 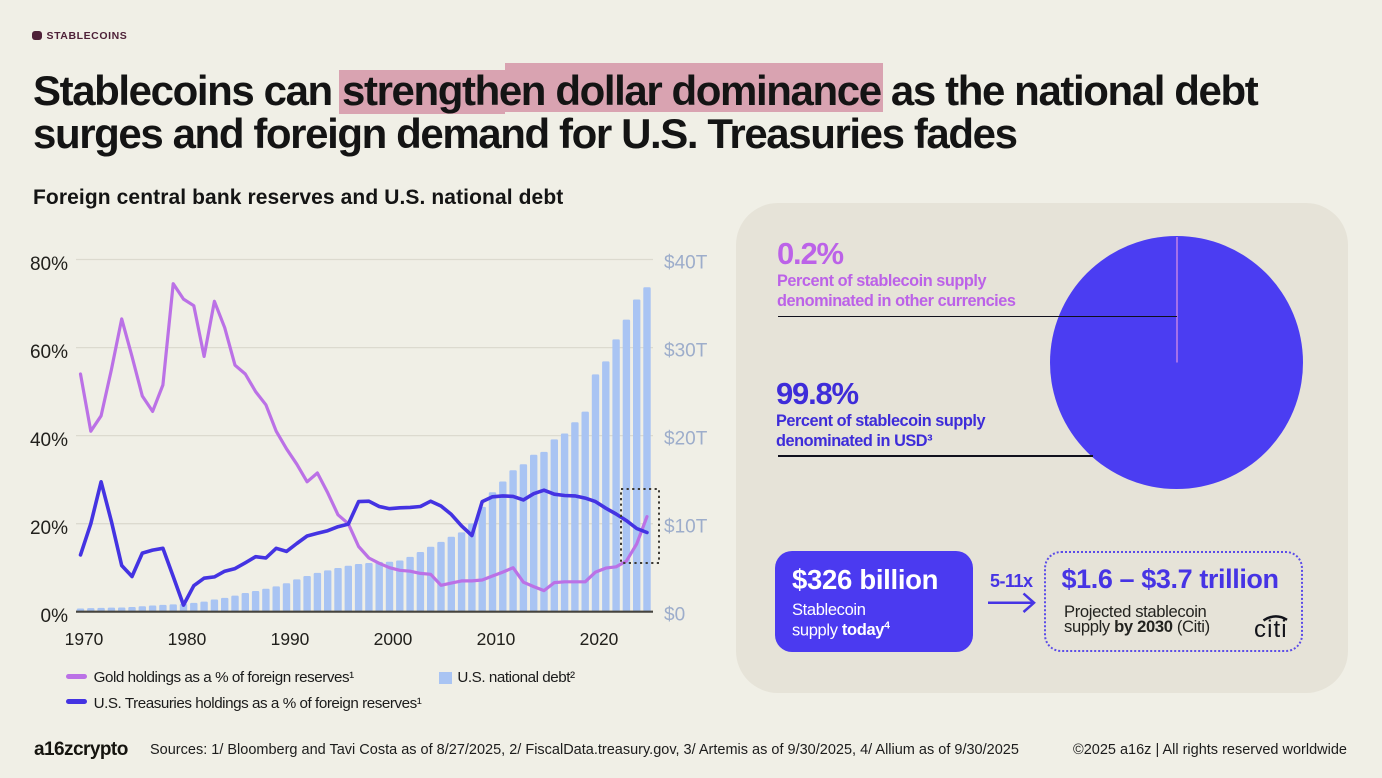 I want to click on svg-text: 0%, so click(x=55, y=616).